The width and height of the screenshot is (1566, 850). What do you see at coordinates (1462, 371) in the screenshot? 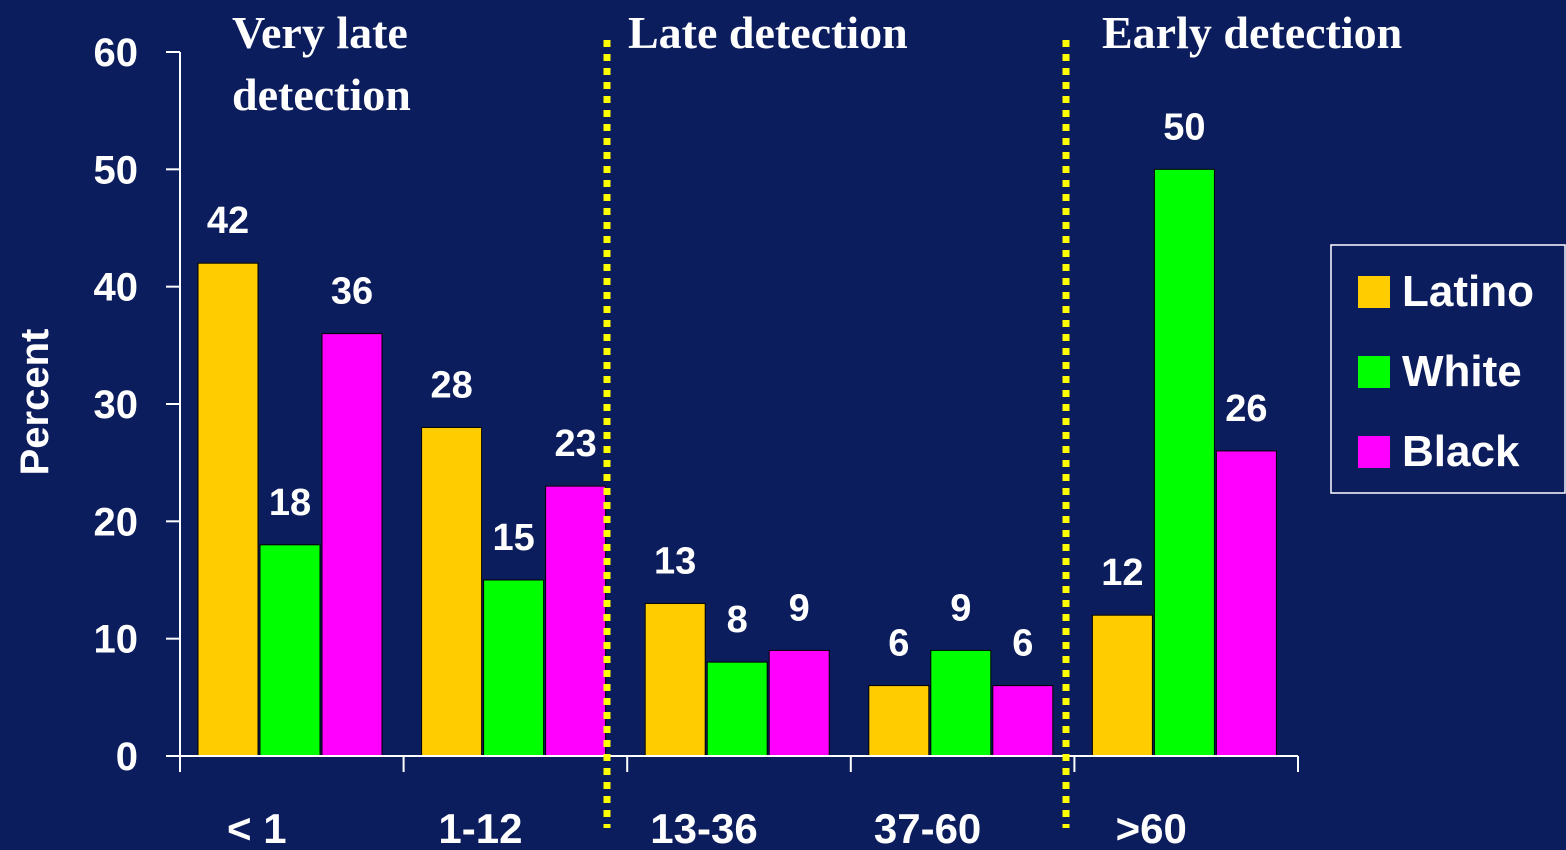
I see `legend-label-white: White` at bounding box center [1462, 371].